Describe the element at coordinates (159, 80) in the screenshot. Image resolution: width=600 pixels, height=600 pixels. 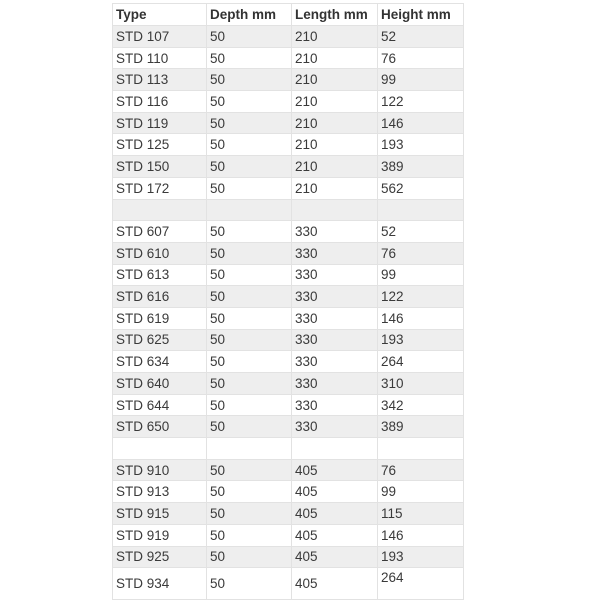
I see `cell-type: STD 113` at that location.